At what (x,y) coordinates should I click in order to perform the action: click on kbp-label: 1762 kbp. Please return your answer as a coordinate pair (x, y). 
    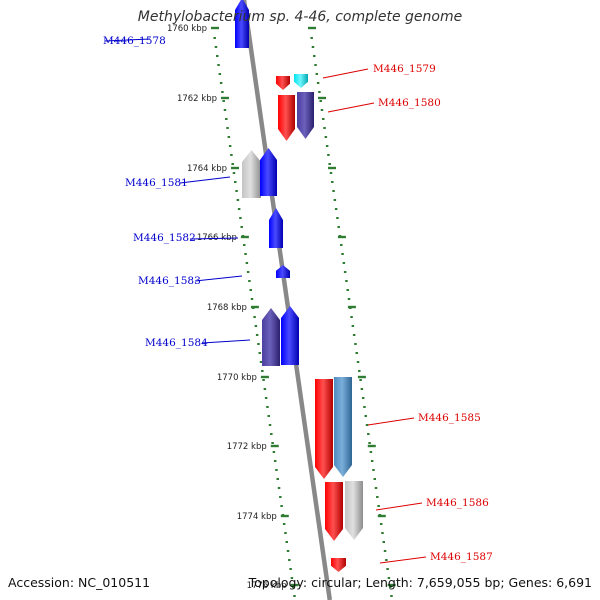
    Looking at the image, I should click on (197, 99).